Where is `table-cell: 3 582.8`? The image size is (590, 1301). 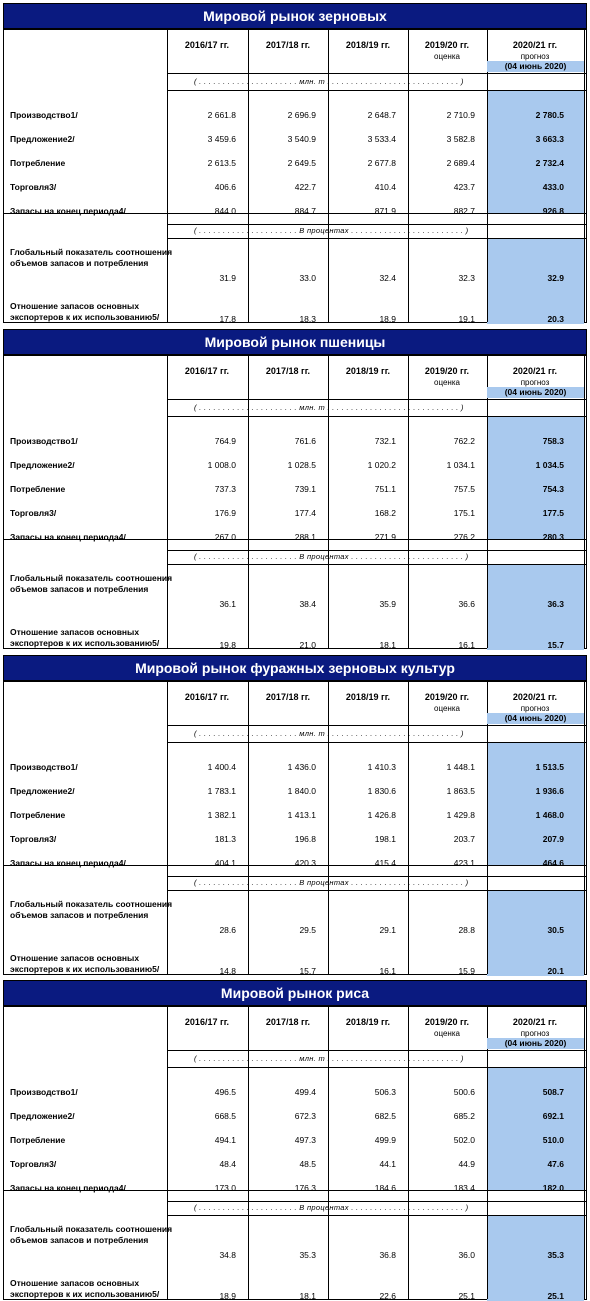
table-cell: 3 582.8 is located at coordinates (460, 139).